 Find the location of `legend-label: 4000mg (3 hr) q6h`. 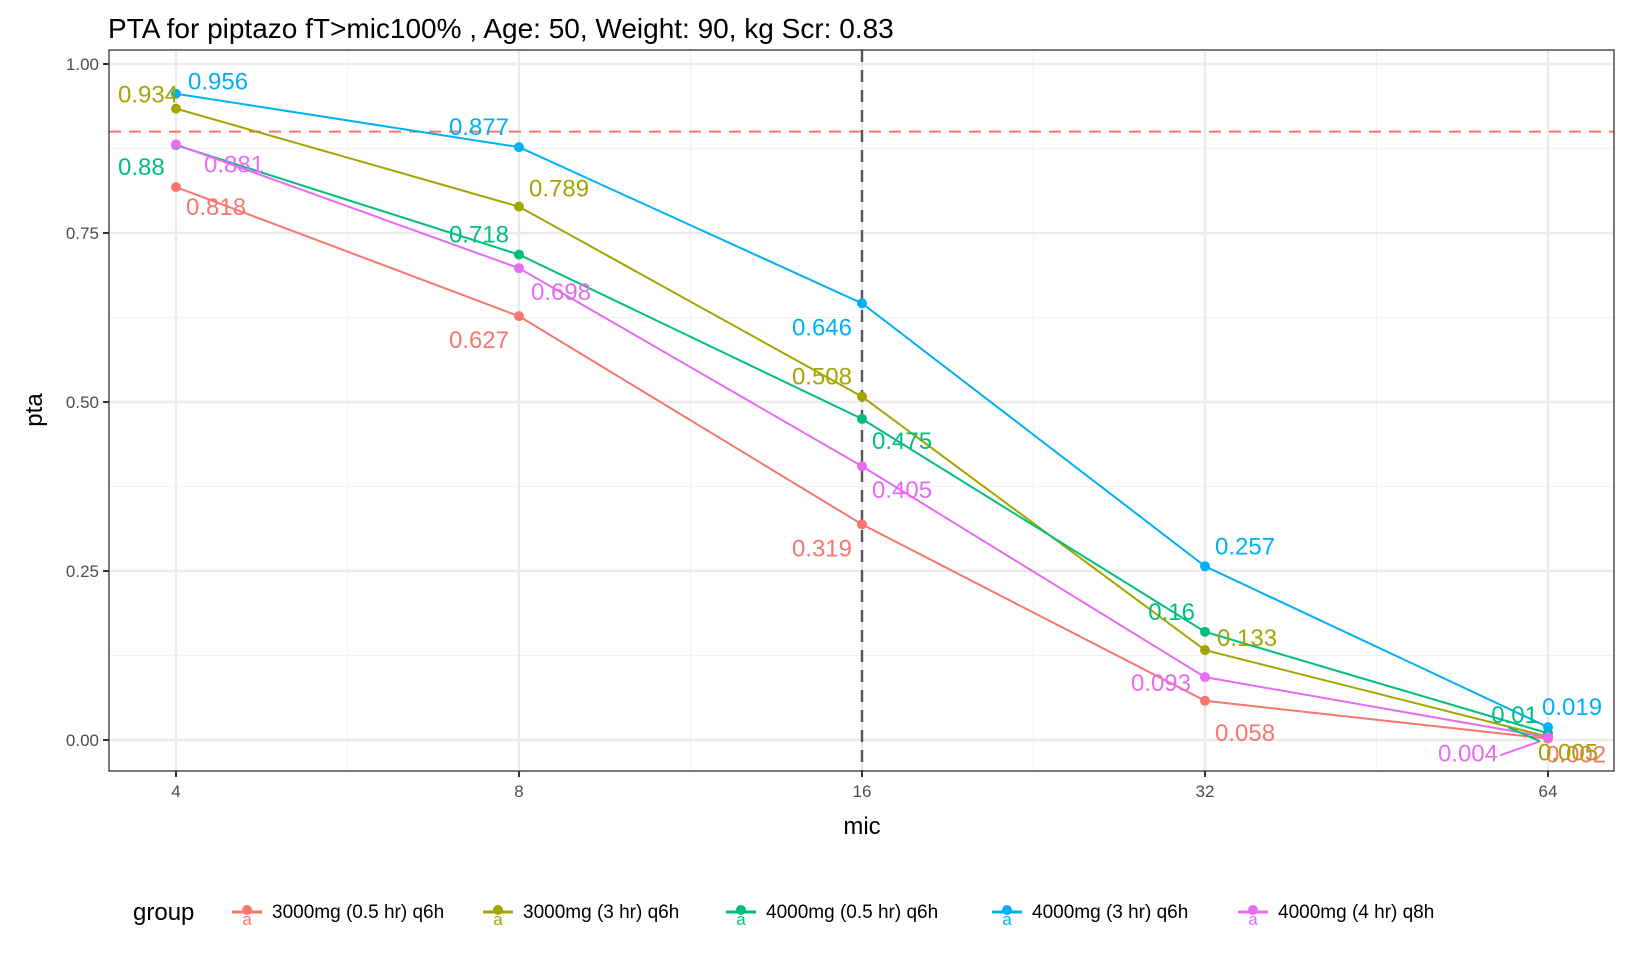

legend-label: 4000mg (3 hr) q6h is located at coordinates (1110, 912).